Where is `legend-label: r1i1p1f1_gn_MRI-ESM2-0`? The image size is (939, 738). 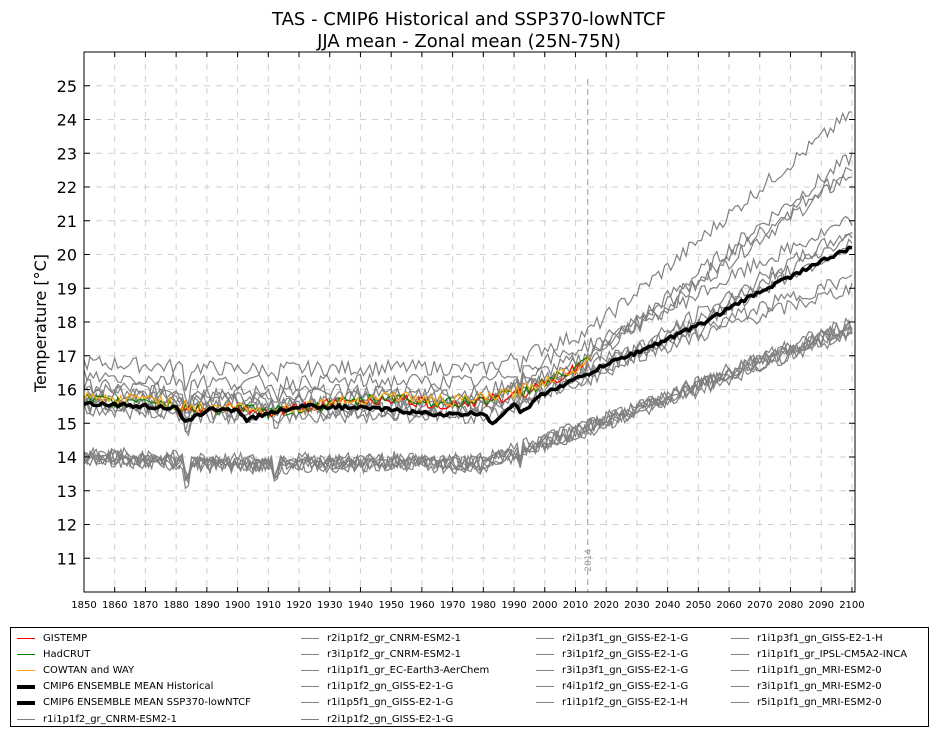
legend-label: r1i1p1f1_gn_MRI-ESM2-0 is located at coordinates (819, 670).